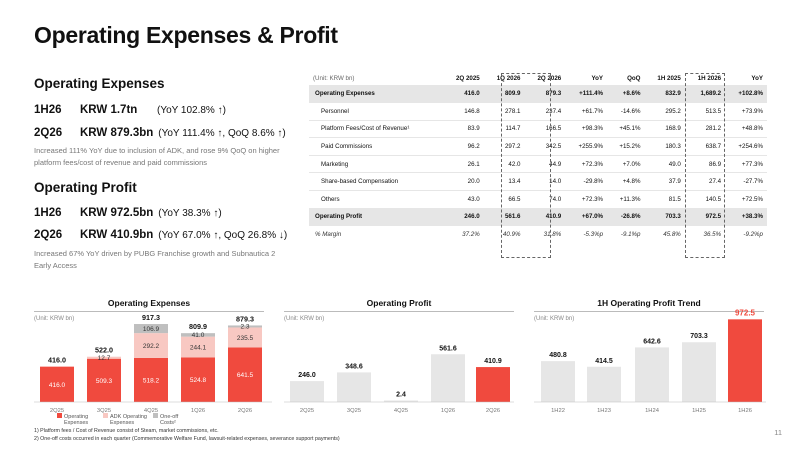 The image size is (800, 450). I want to click on table-unit-header: (Unit: KRW bn), so click(334, 78).